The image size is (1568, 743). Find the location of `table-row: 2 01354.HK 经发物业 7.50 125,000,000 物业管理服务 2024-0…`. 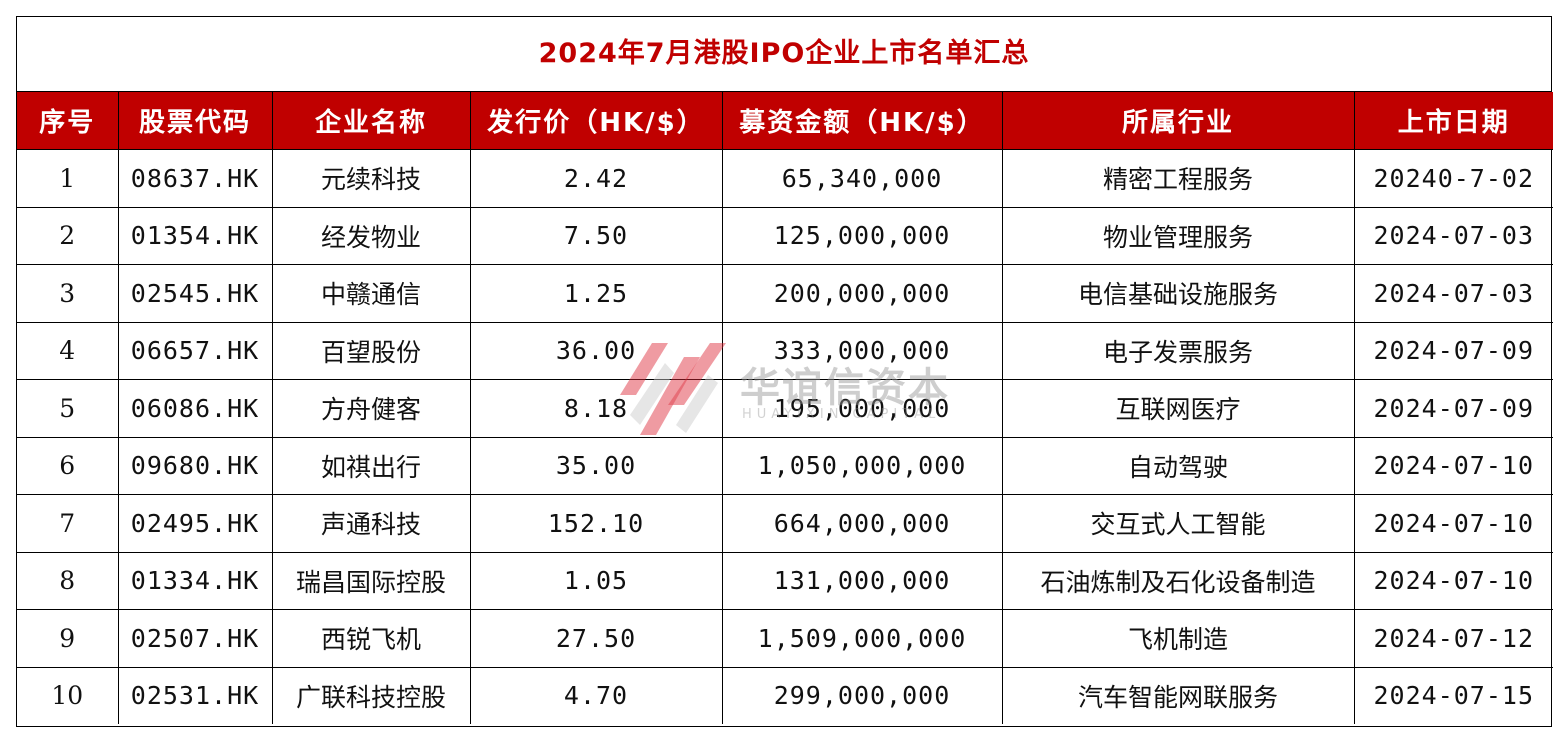

table-row: 2 01354.HK 经发物业 7.50 125,000,000 物业管理服务 2024-0… is located at coordinates (785, 236).